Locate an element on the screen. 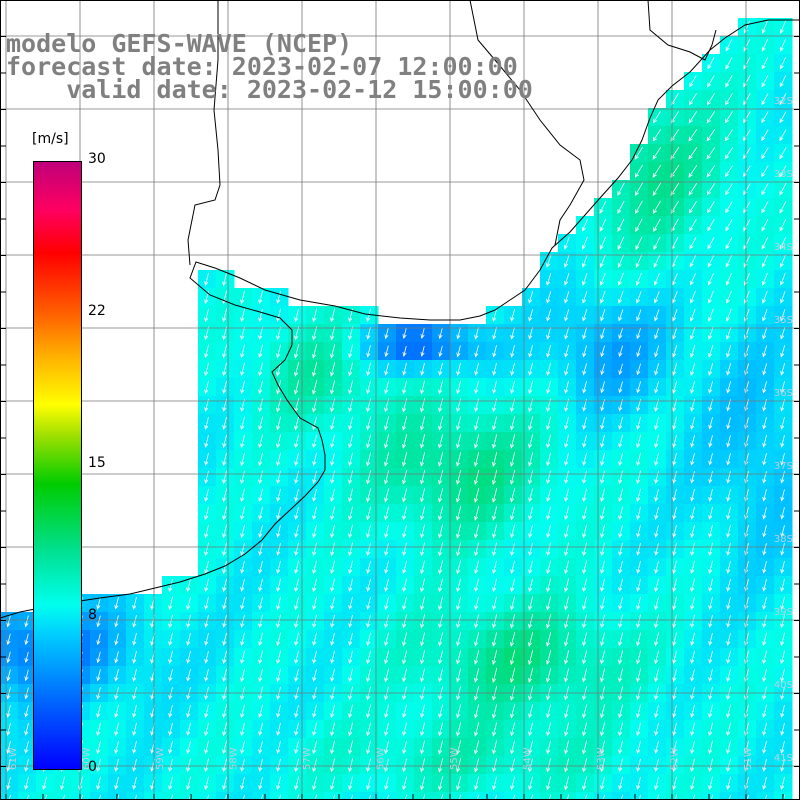  colorbar-tick: 15 is located at coordinates (97, 463).